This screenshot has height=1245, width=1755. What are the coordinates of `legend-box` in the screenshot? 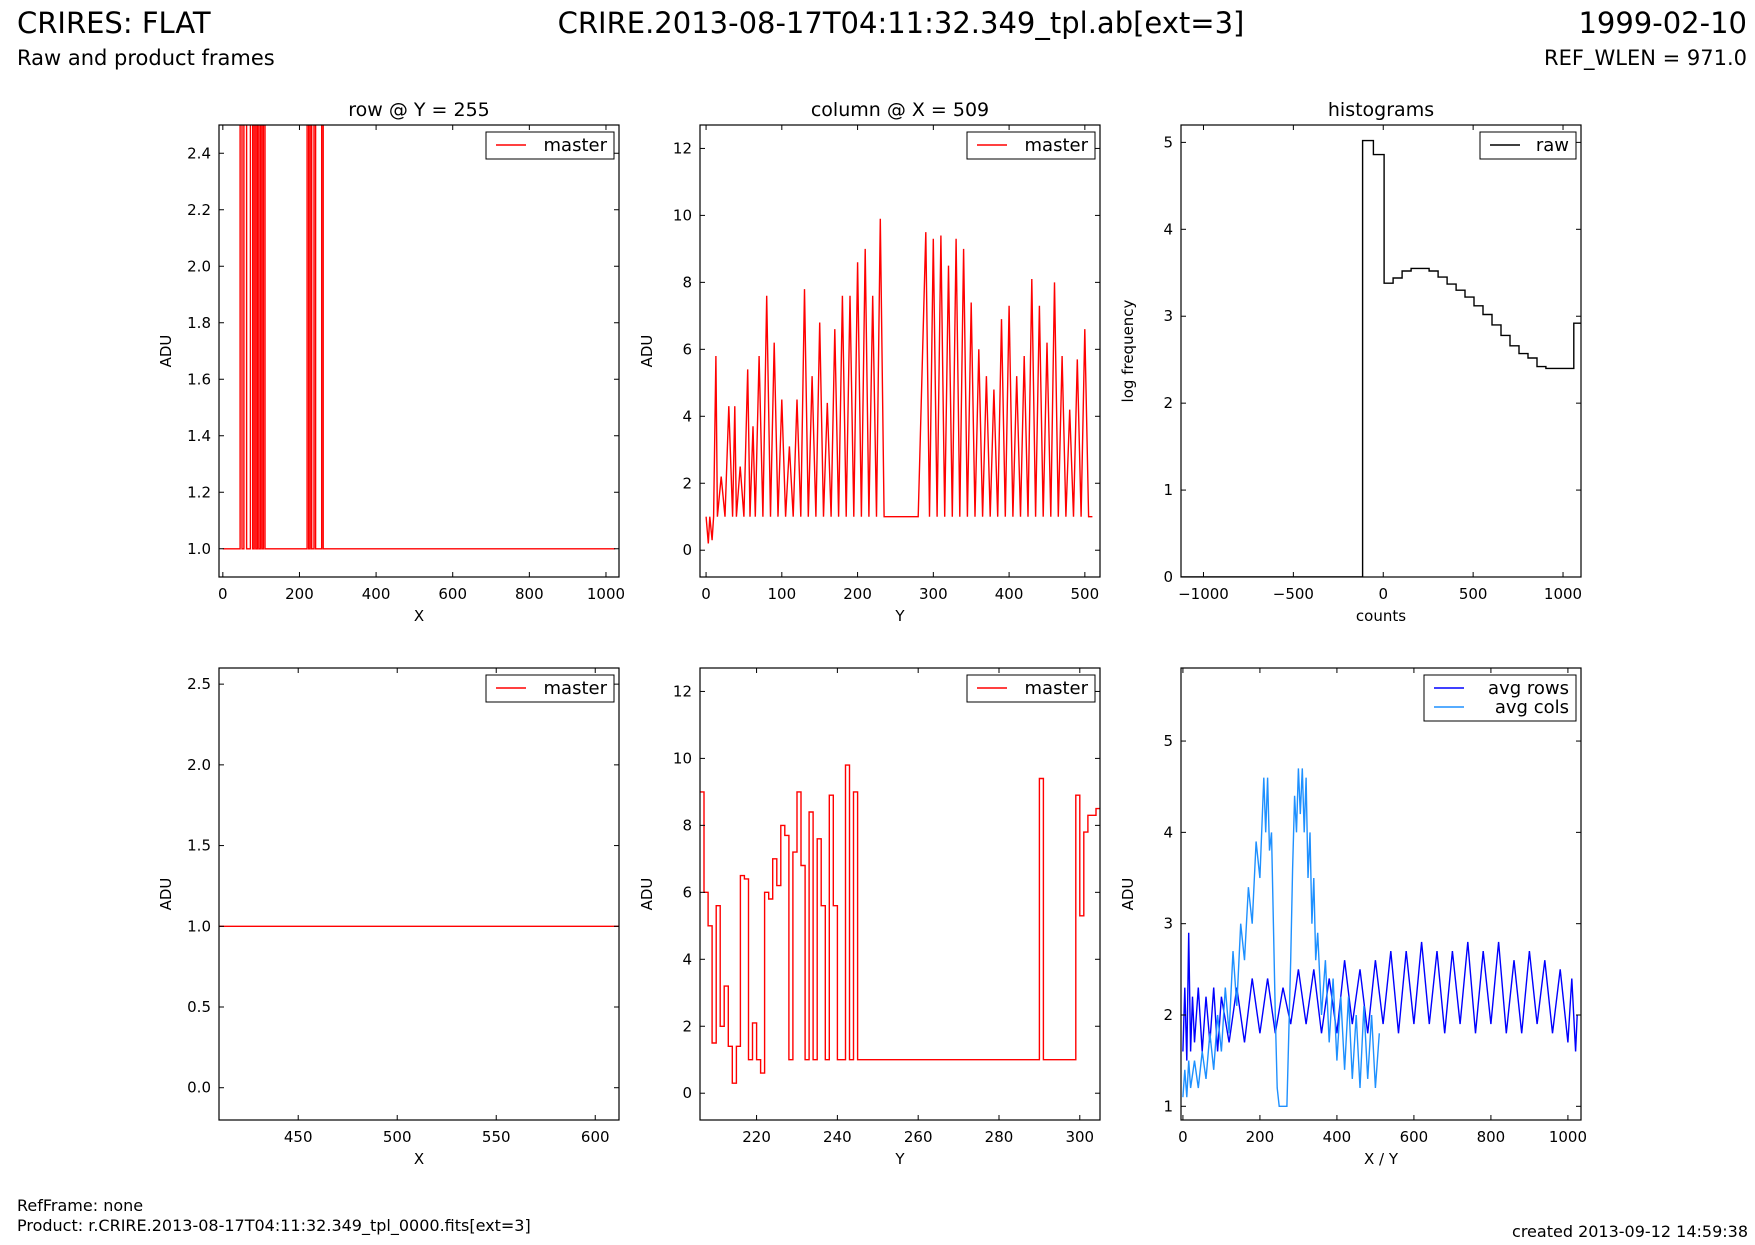 It's located at (1500, 698).